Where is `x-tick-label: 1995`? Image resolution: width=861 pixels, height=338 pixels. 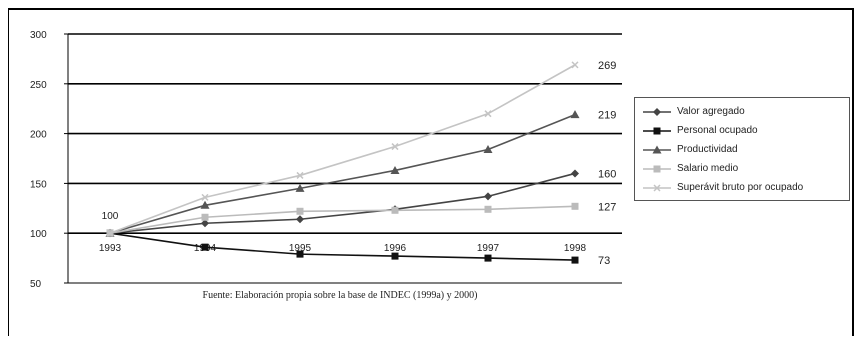 x-tick-label: 1995 is located at coordinates (300, 248).